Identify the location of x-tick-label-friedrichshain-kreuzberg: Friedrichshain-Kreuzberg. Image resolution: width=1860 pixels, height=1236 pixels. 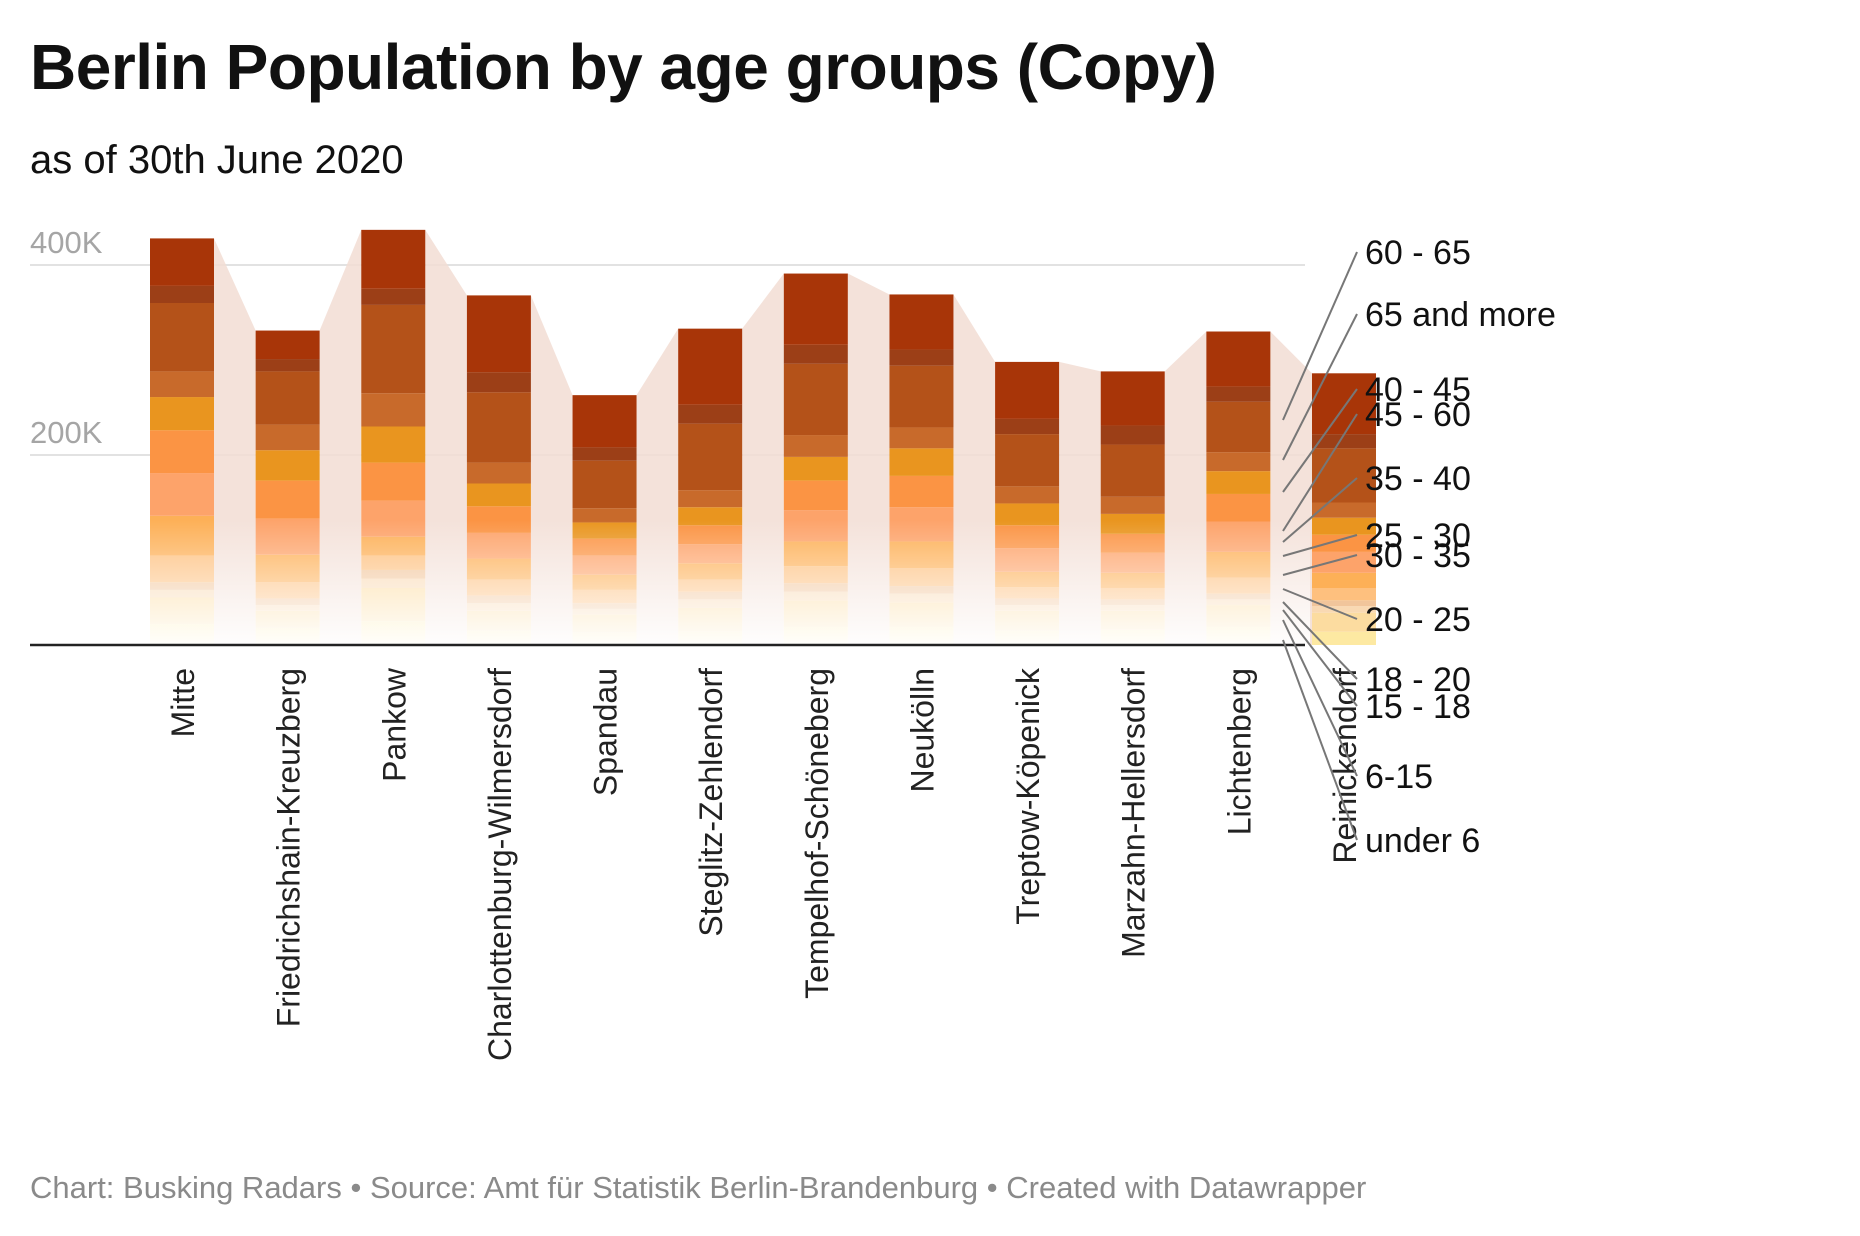
(289, 847).